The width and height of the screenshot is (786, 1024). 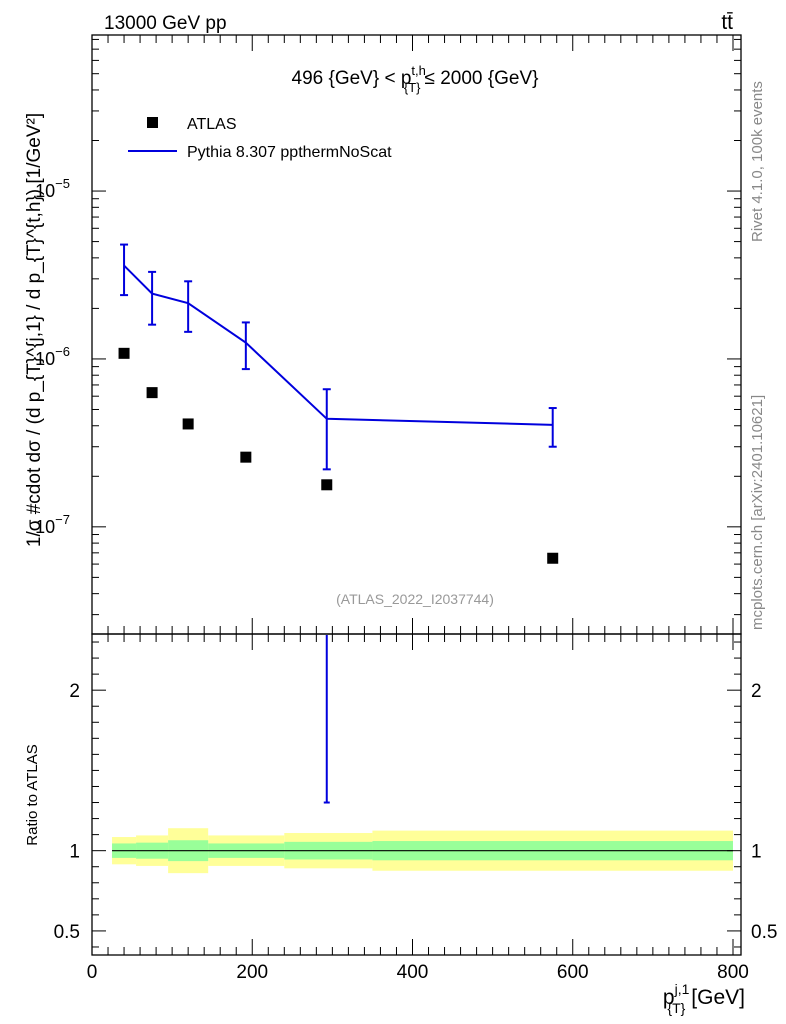 What do you see at coordinates (338, 345) in the screenshot?
I see `pythia-series-line` at bounding box center [338, 345].